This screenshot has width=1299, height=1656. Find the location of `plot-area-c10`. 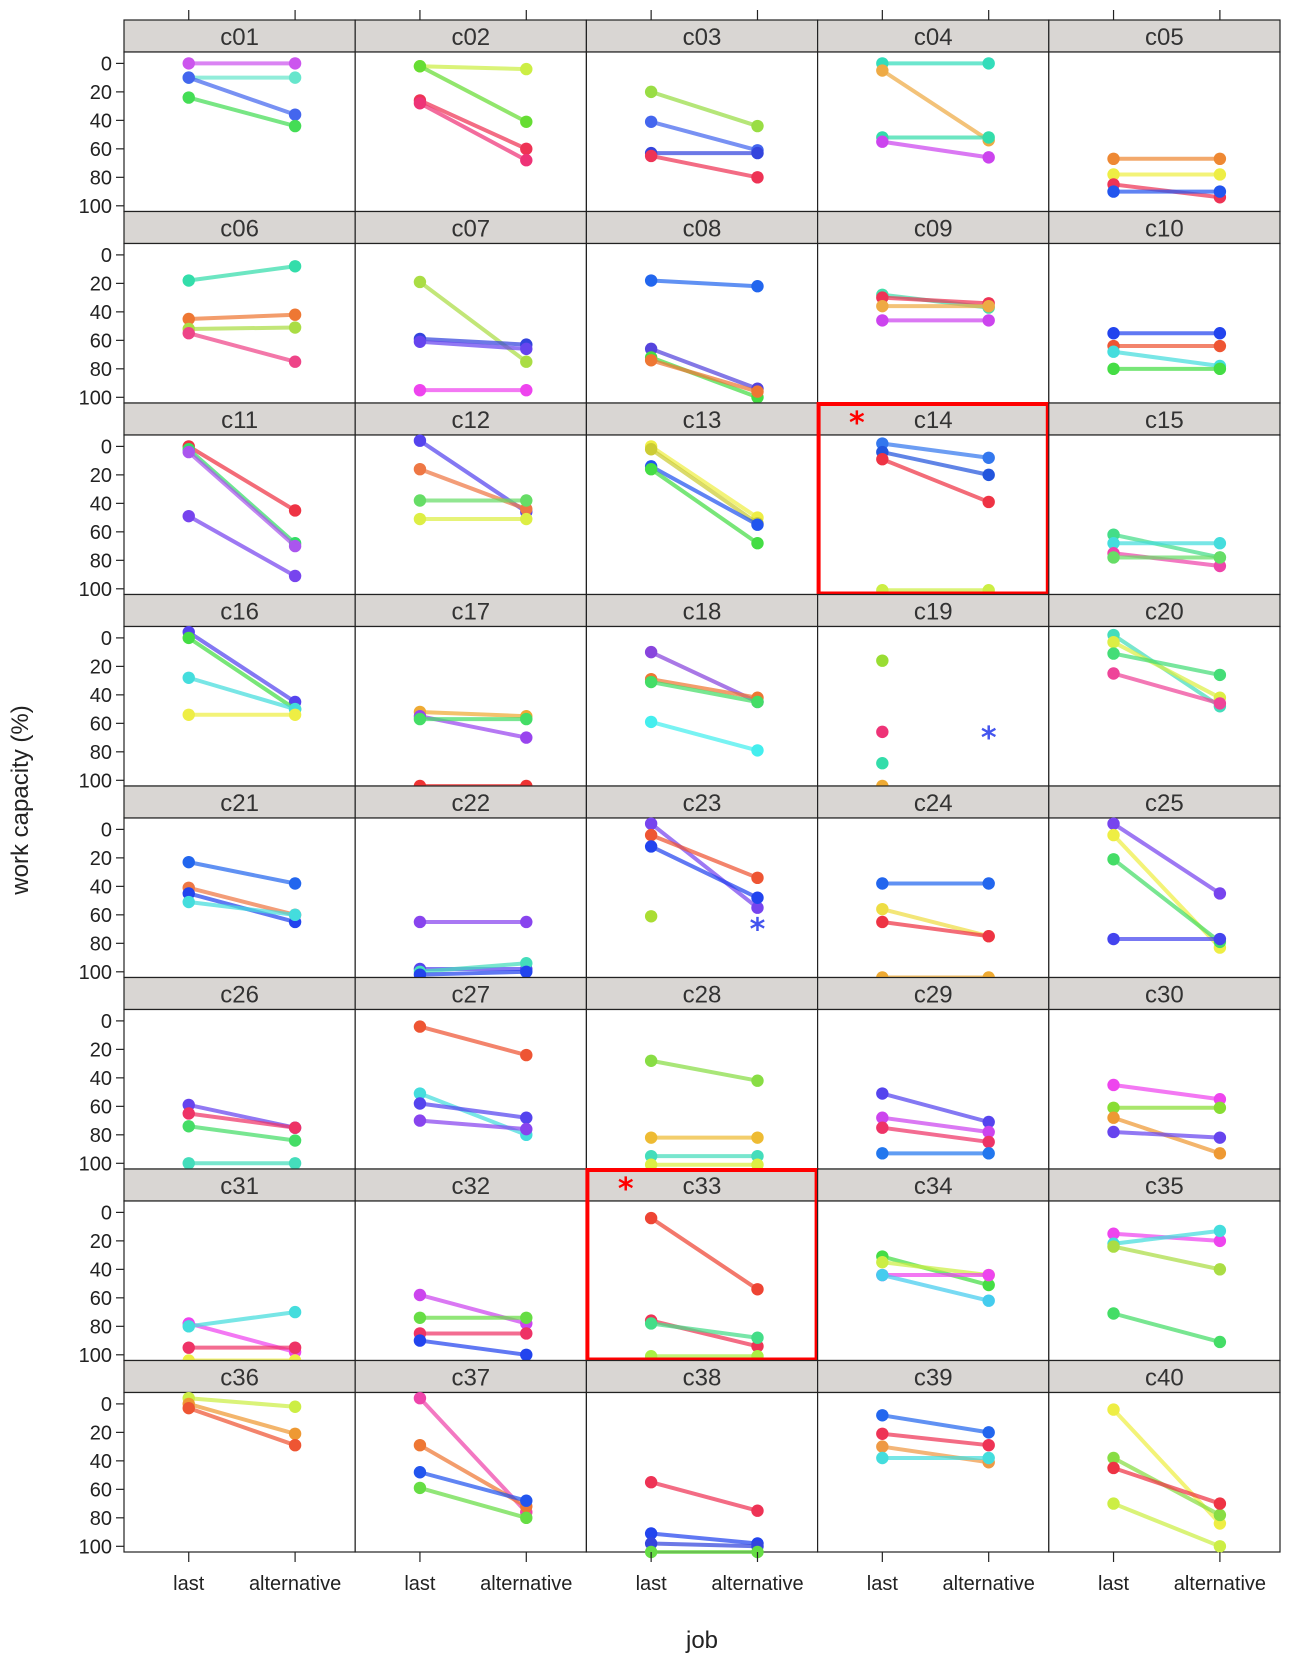

plot-area-c10 is located at coordinates (1164, 323).